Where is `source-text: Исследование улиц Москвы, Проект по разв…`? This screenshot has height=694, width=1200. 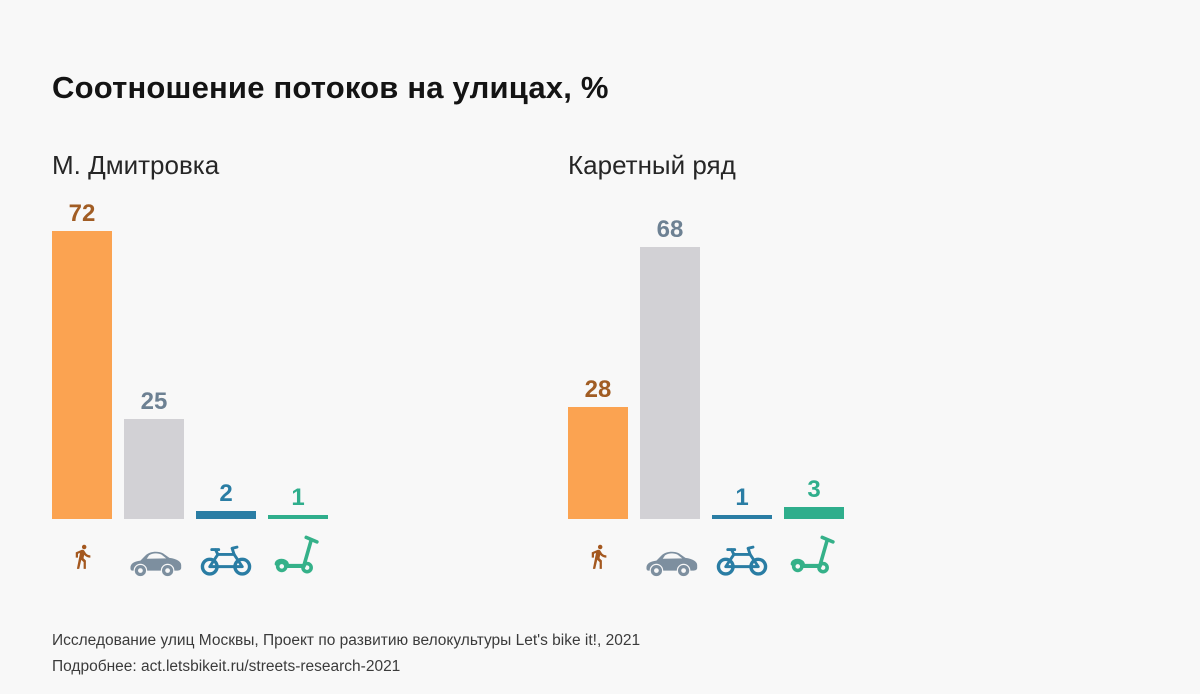
source-text: Исследование улиц Москвы, Проект по разв… is located at coordinates (346, 640).